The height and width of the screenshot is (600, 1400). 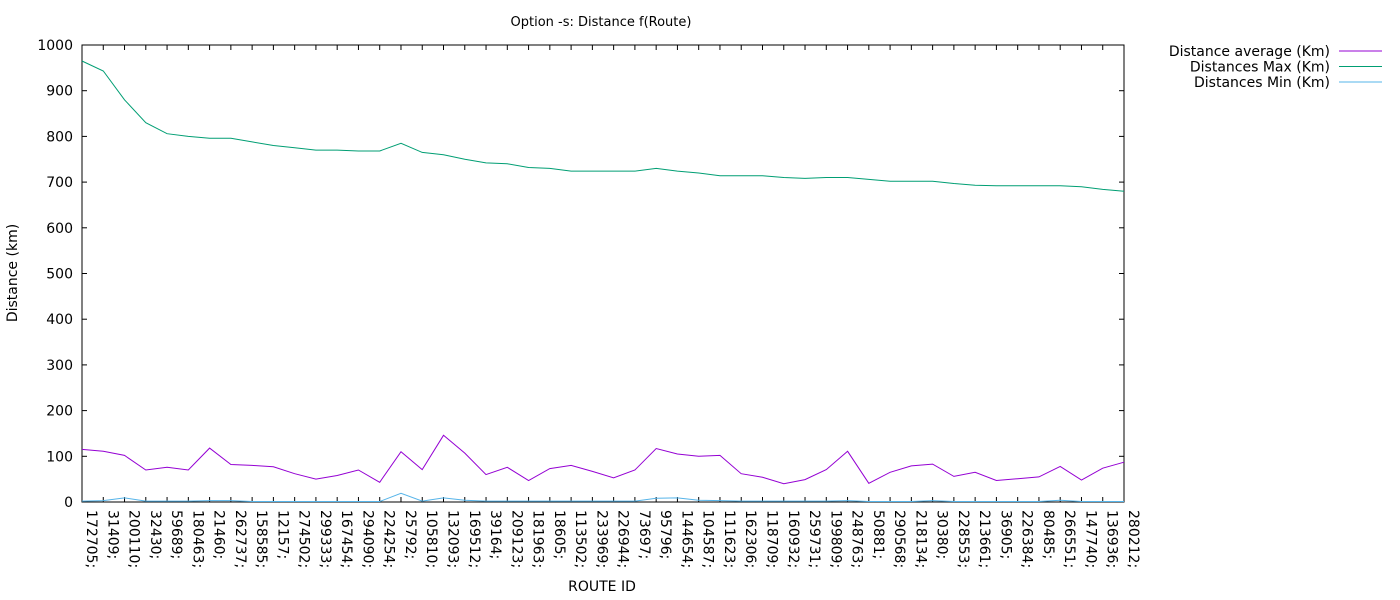 What do you see at coordinates (55, 46) in the screenshot?
I see `y-tick-label: 1000` at bounding box center [55, 46].